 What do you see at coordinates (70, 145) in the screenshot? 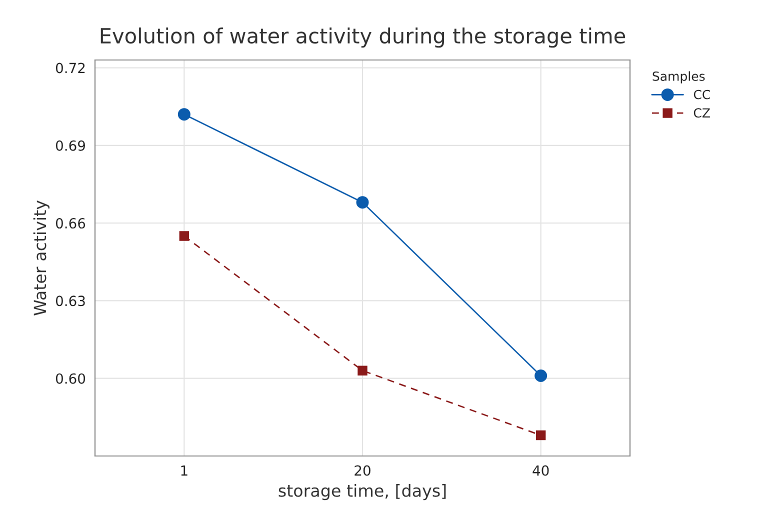
I see `y-tick-label: 0.69` at bounding box center [70, 145].